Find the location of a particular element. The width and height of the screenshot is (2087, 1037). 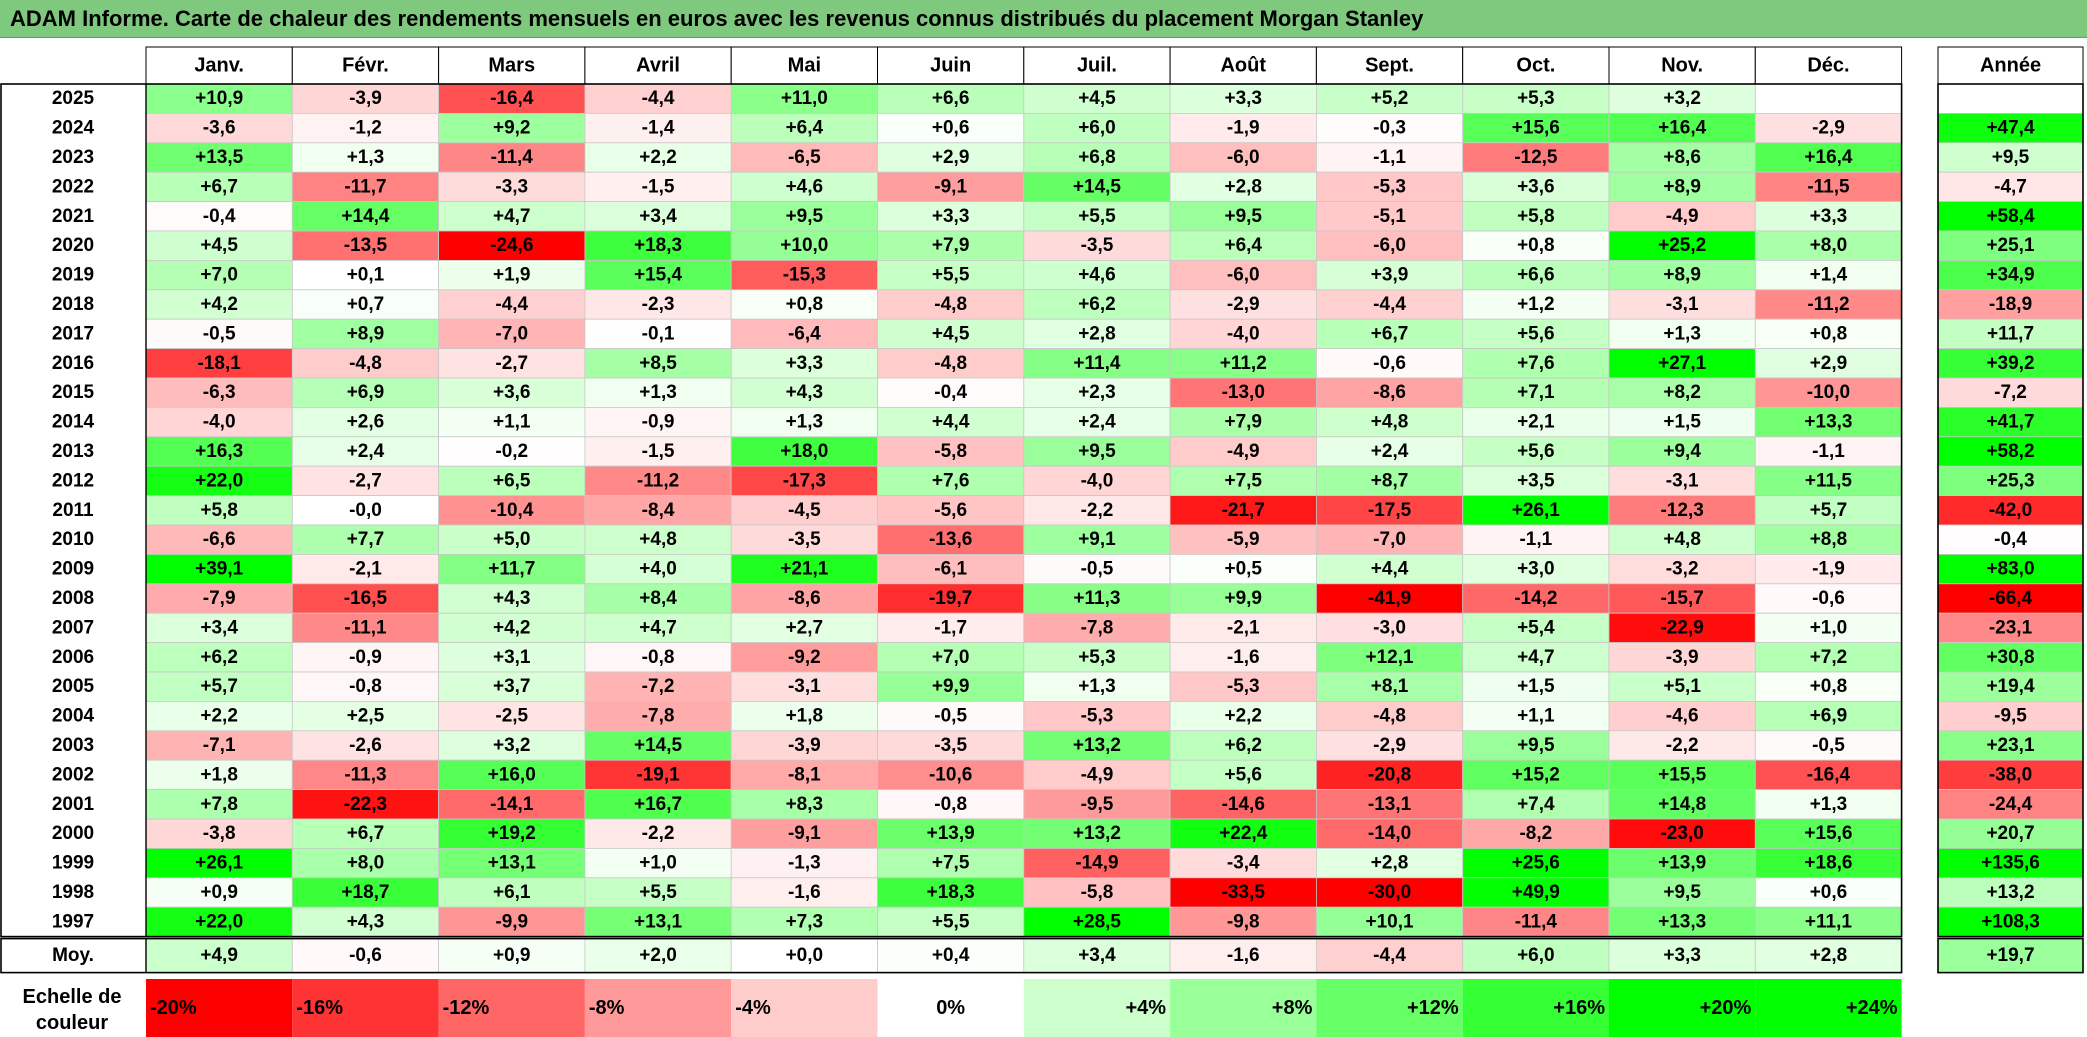

heatmap-cell-value: +5,8 is located at coordinates (219, 510).